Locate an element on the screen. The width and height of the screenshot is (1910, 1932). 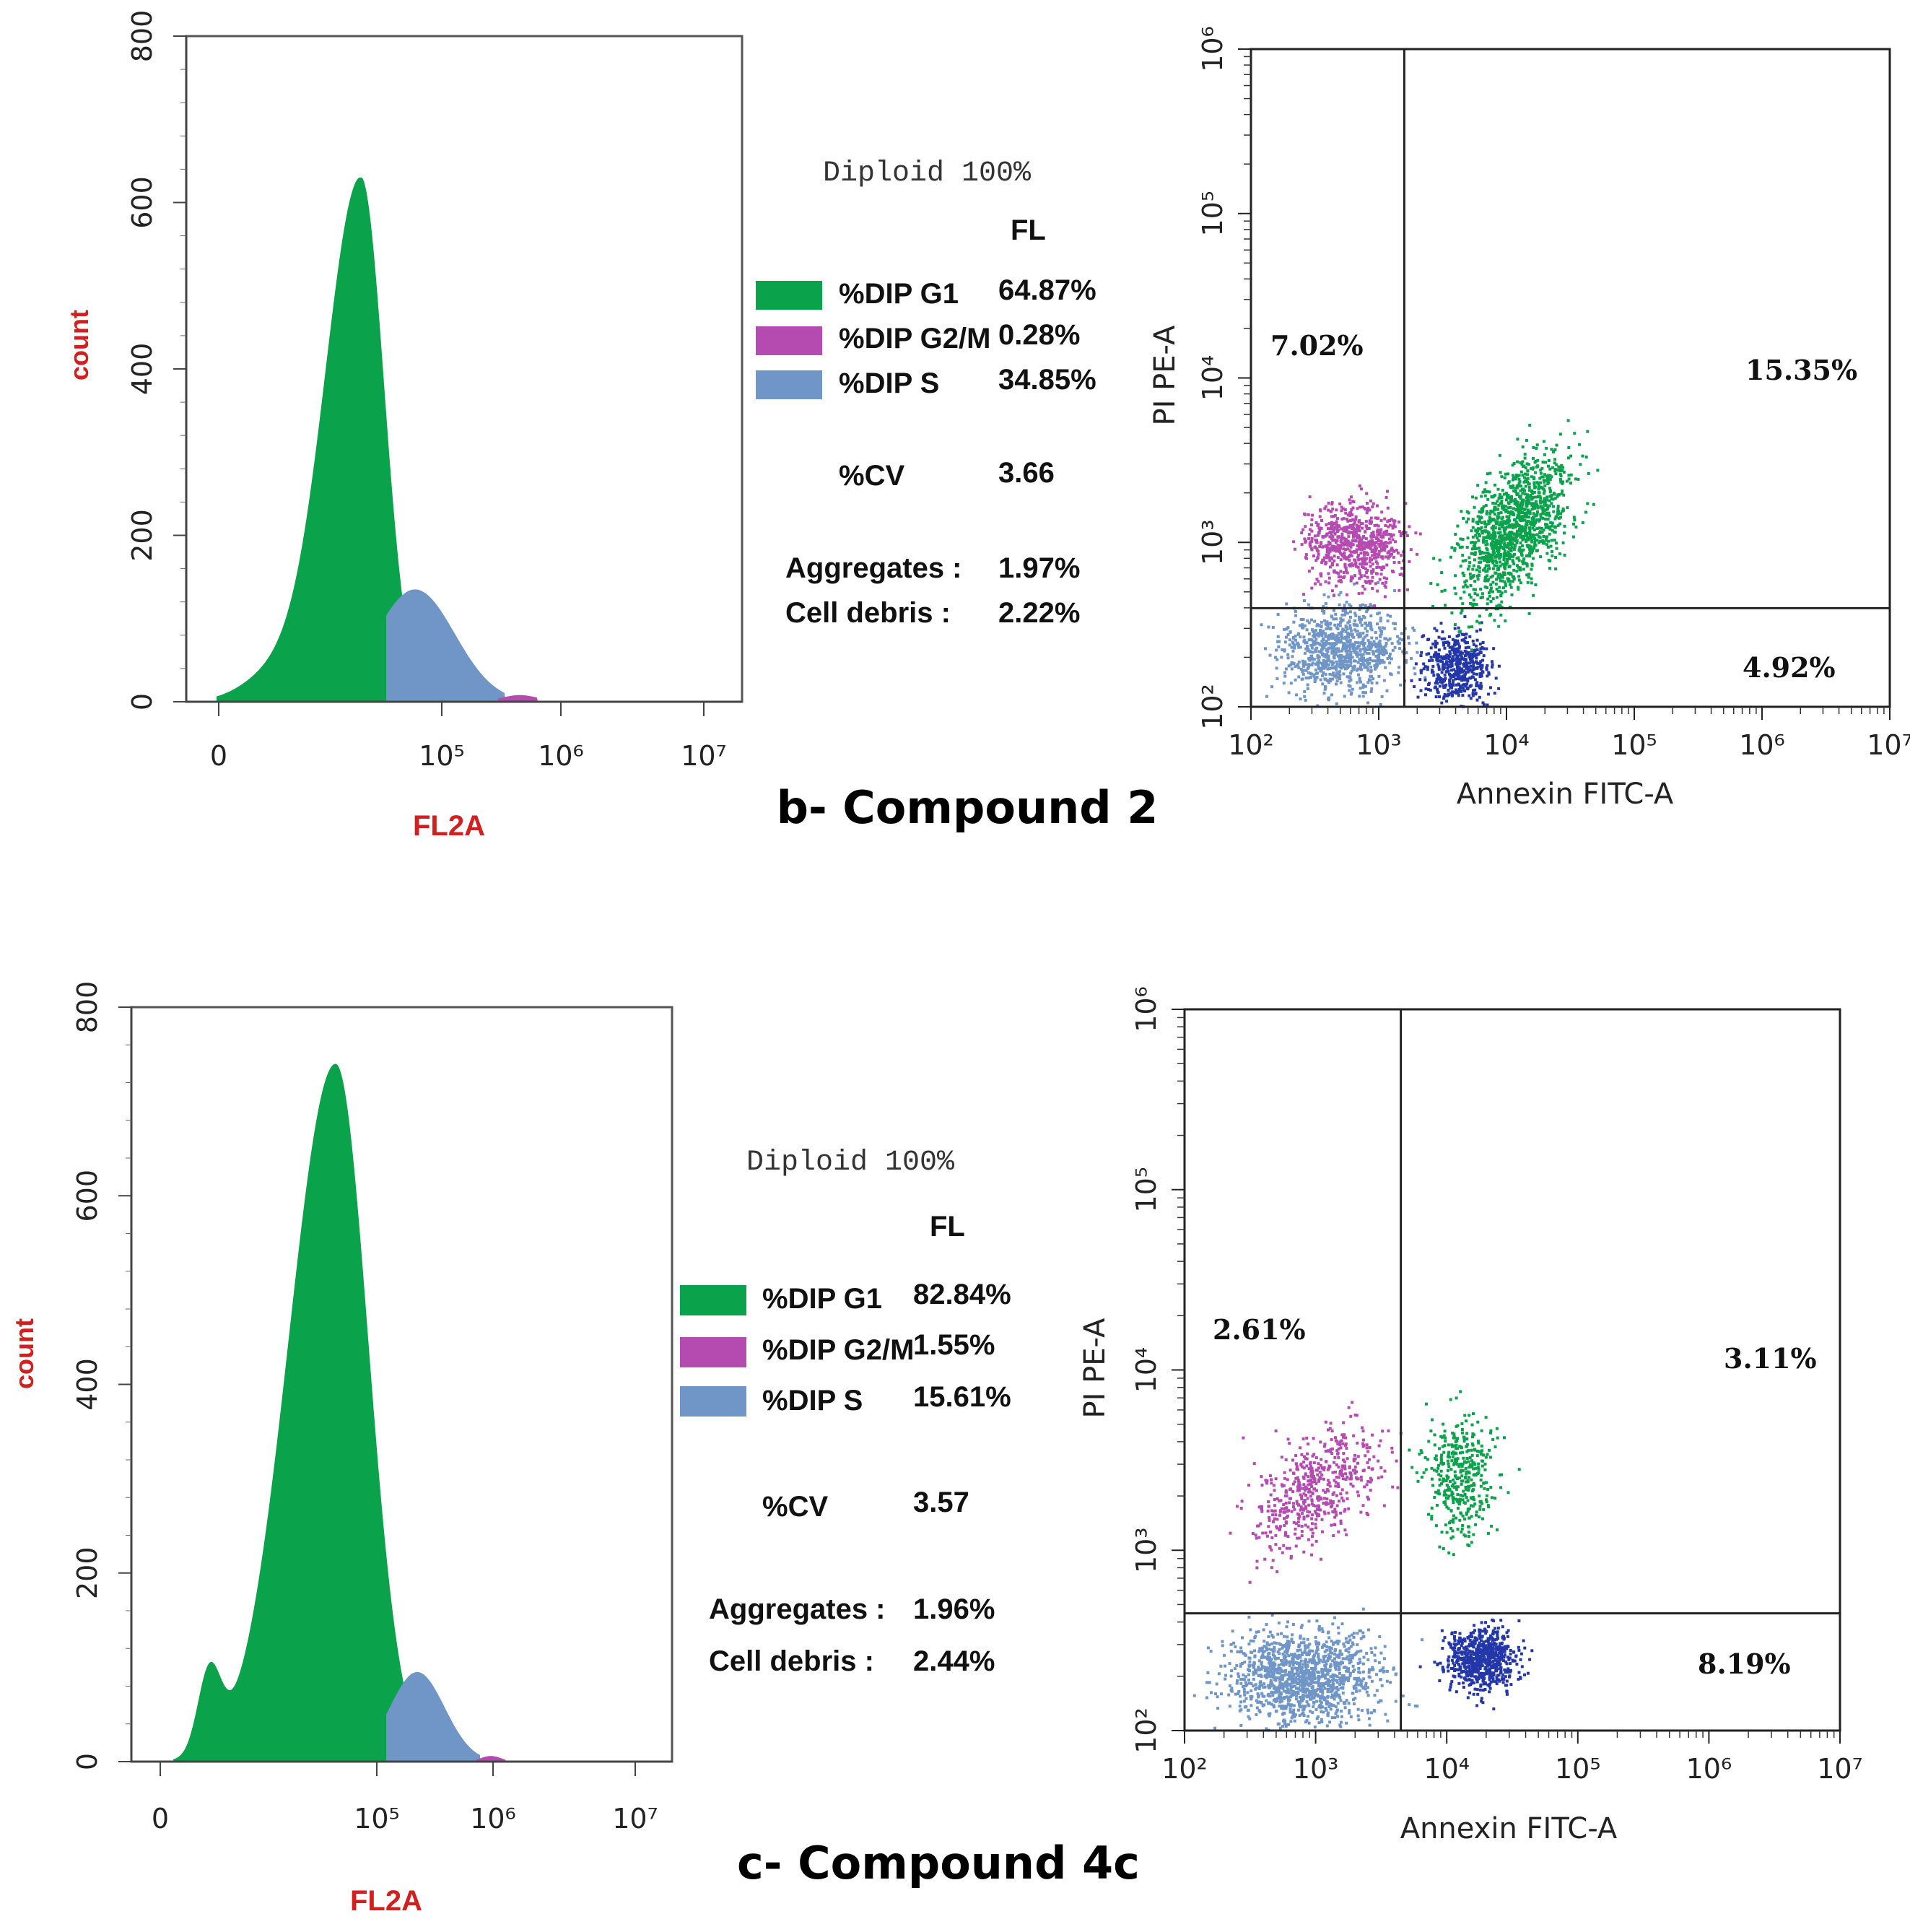
legend-b-s-swatch is located at coordinates (789, 384).